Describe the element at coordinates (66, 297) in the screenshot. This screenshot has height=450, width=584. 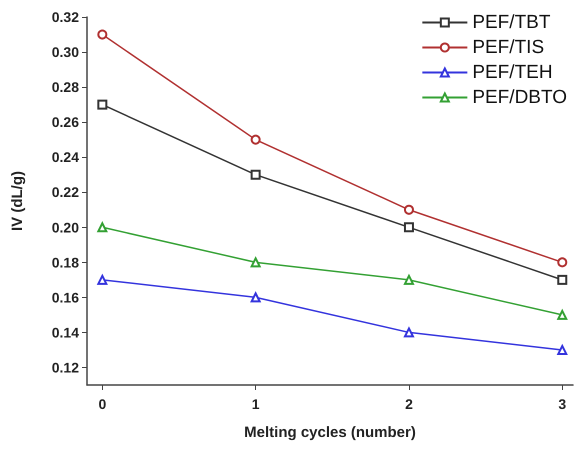
I see `y-tick-label: 0.16` at that location.